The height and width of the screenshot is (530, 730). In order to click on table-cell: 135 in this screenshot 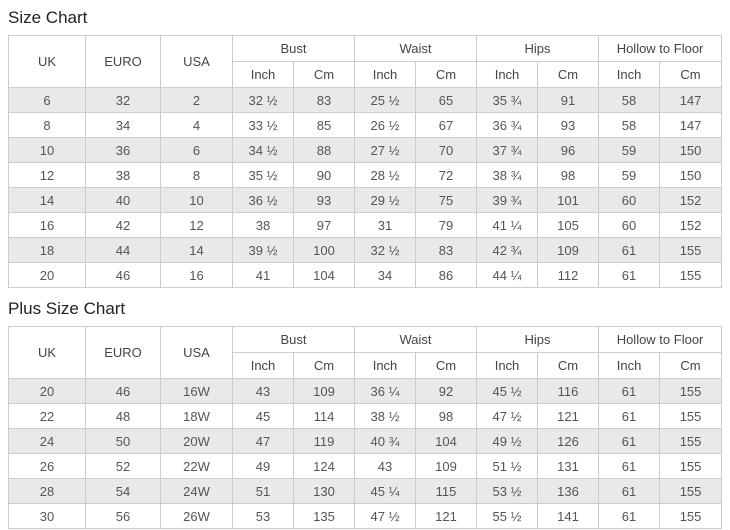, I will do `click(324, 516)`.